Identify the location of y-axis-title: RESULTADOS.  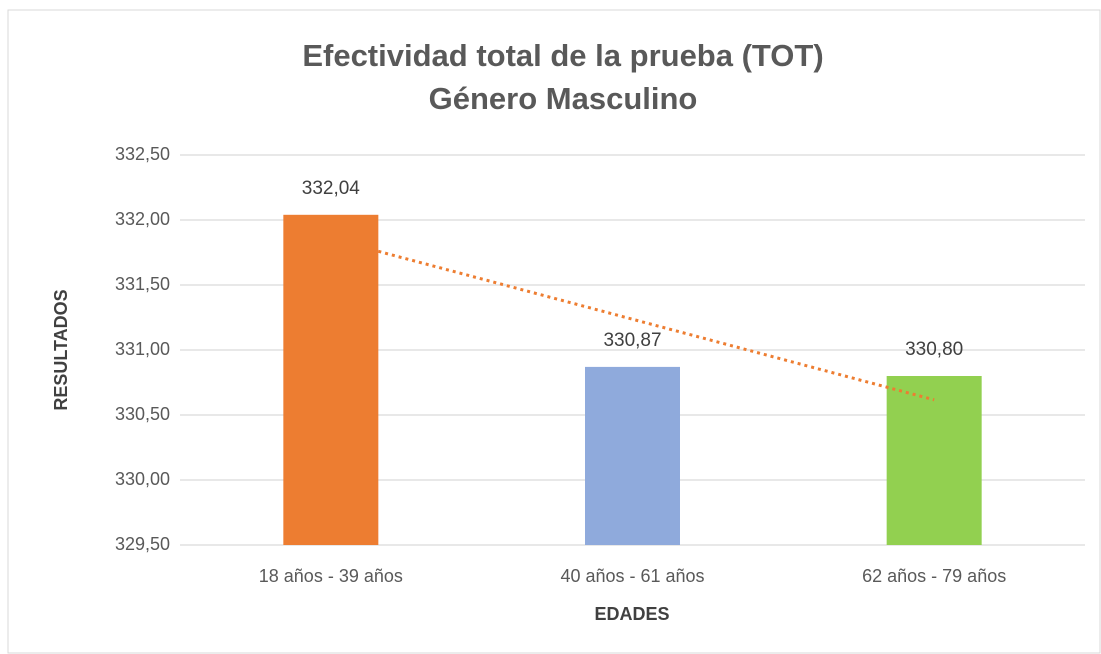
(61, 349).